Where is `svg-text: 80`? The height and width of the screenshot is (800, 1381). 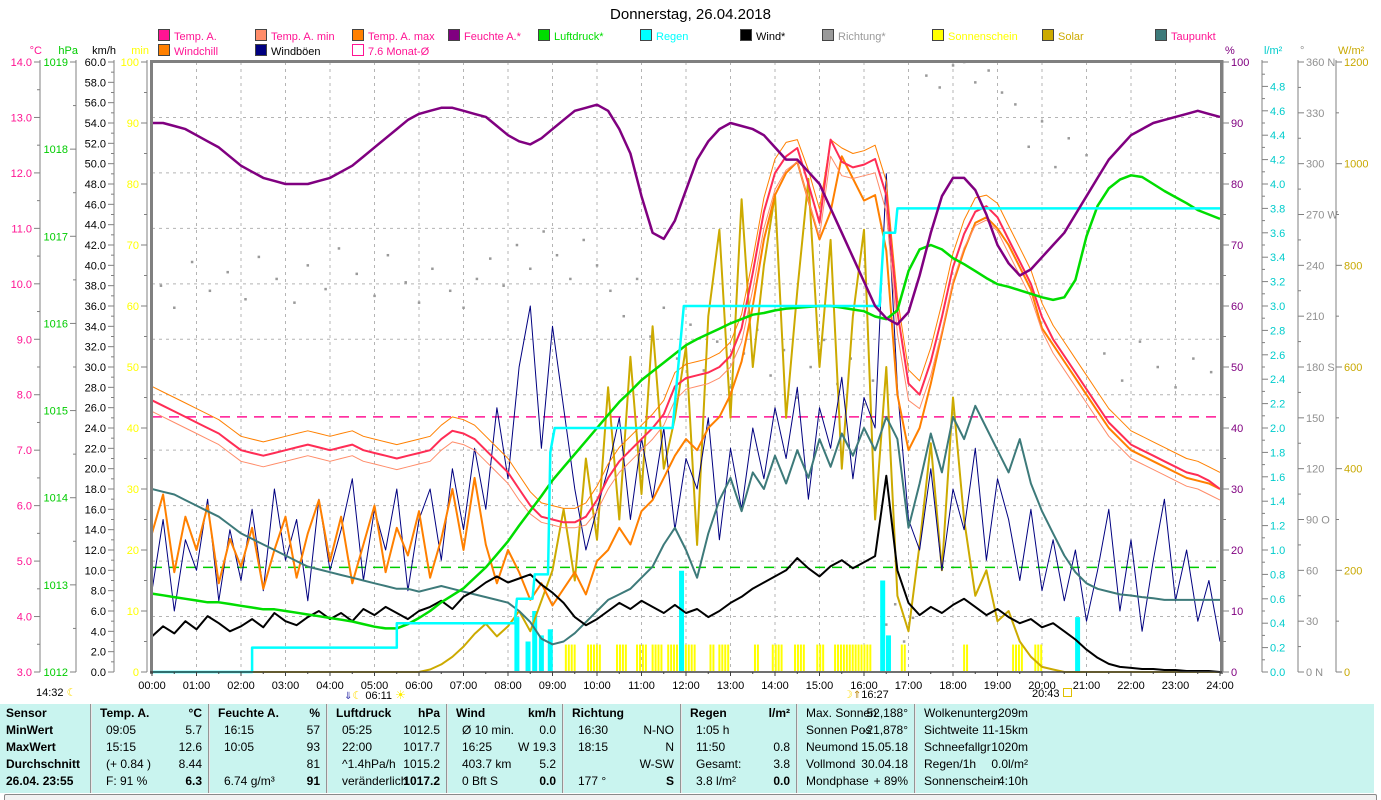 svg-text: 80 is located at coordinates (1237, 185).